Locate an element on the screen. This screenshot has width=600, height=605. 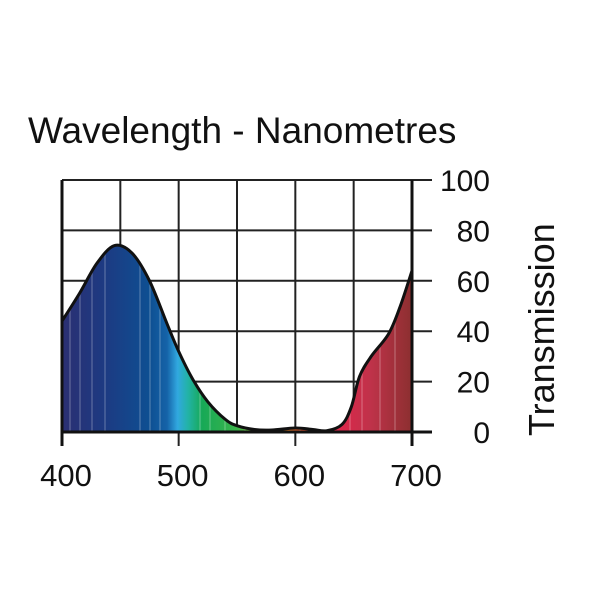
x-tick-label: 400 is located at coordinates (66, 475).